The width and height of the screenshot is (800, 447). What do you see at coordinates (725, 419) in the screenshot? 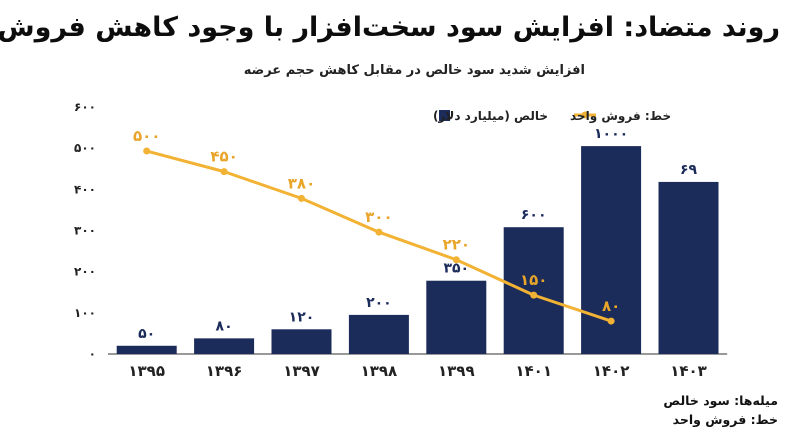
I see `footnote-line: خط: فروش واحد` at bounding box center [725, 419].